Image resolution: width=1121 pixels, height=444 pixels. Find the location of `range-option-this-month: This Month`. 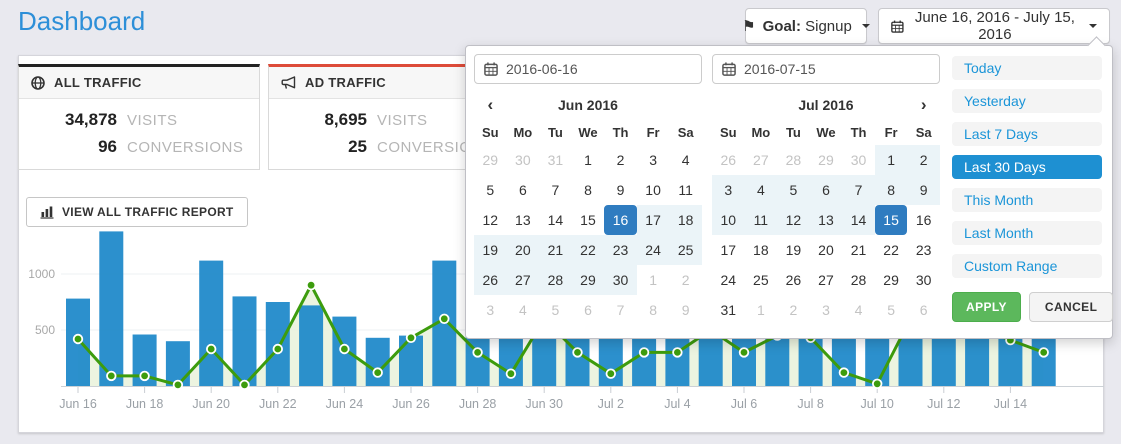

range-option-this-month: This Month is located at coordinates (1027, 200).